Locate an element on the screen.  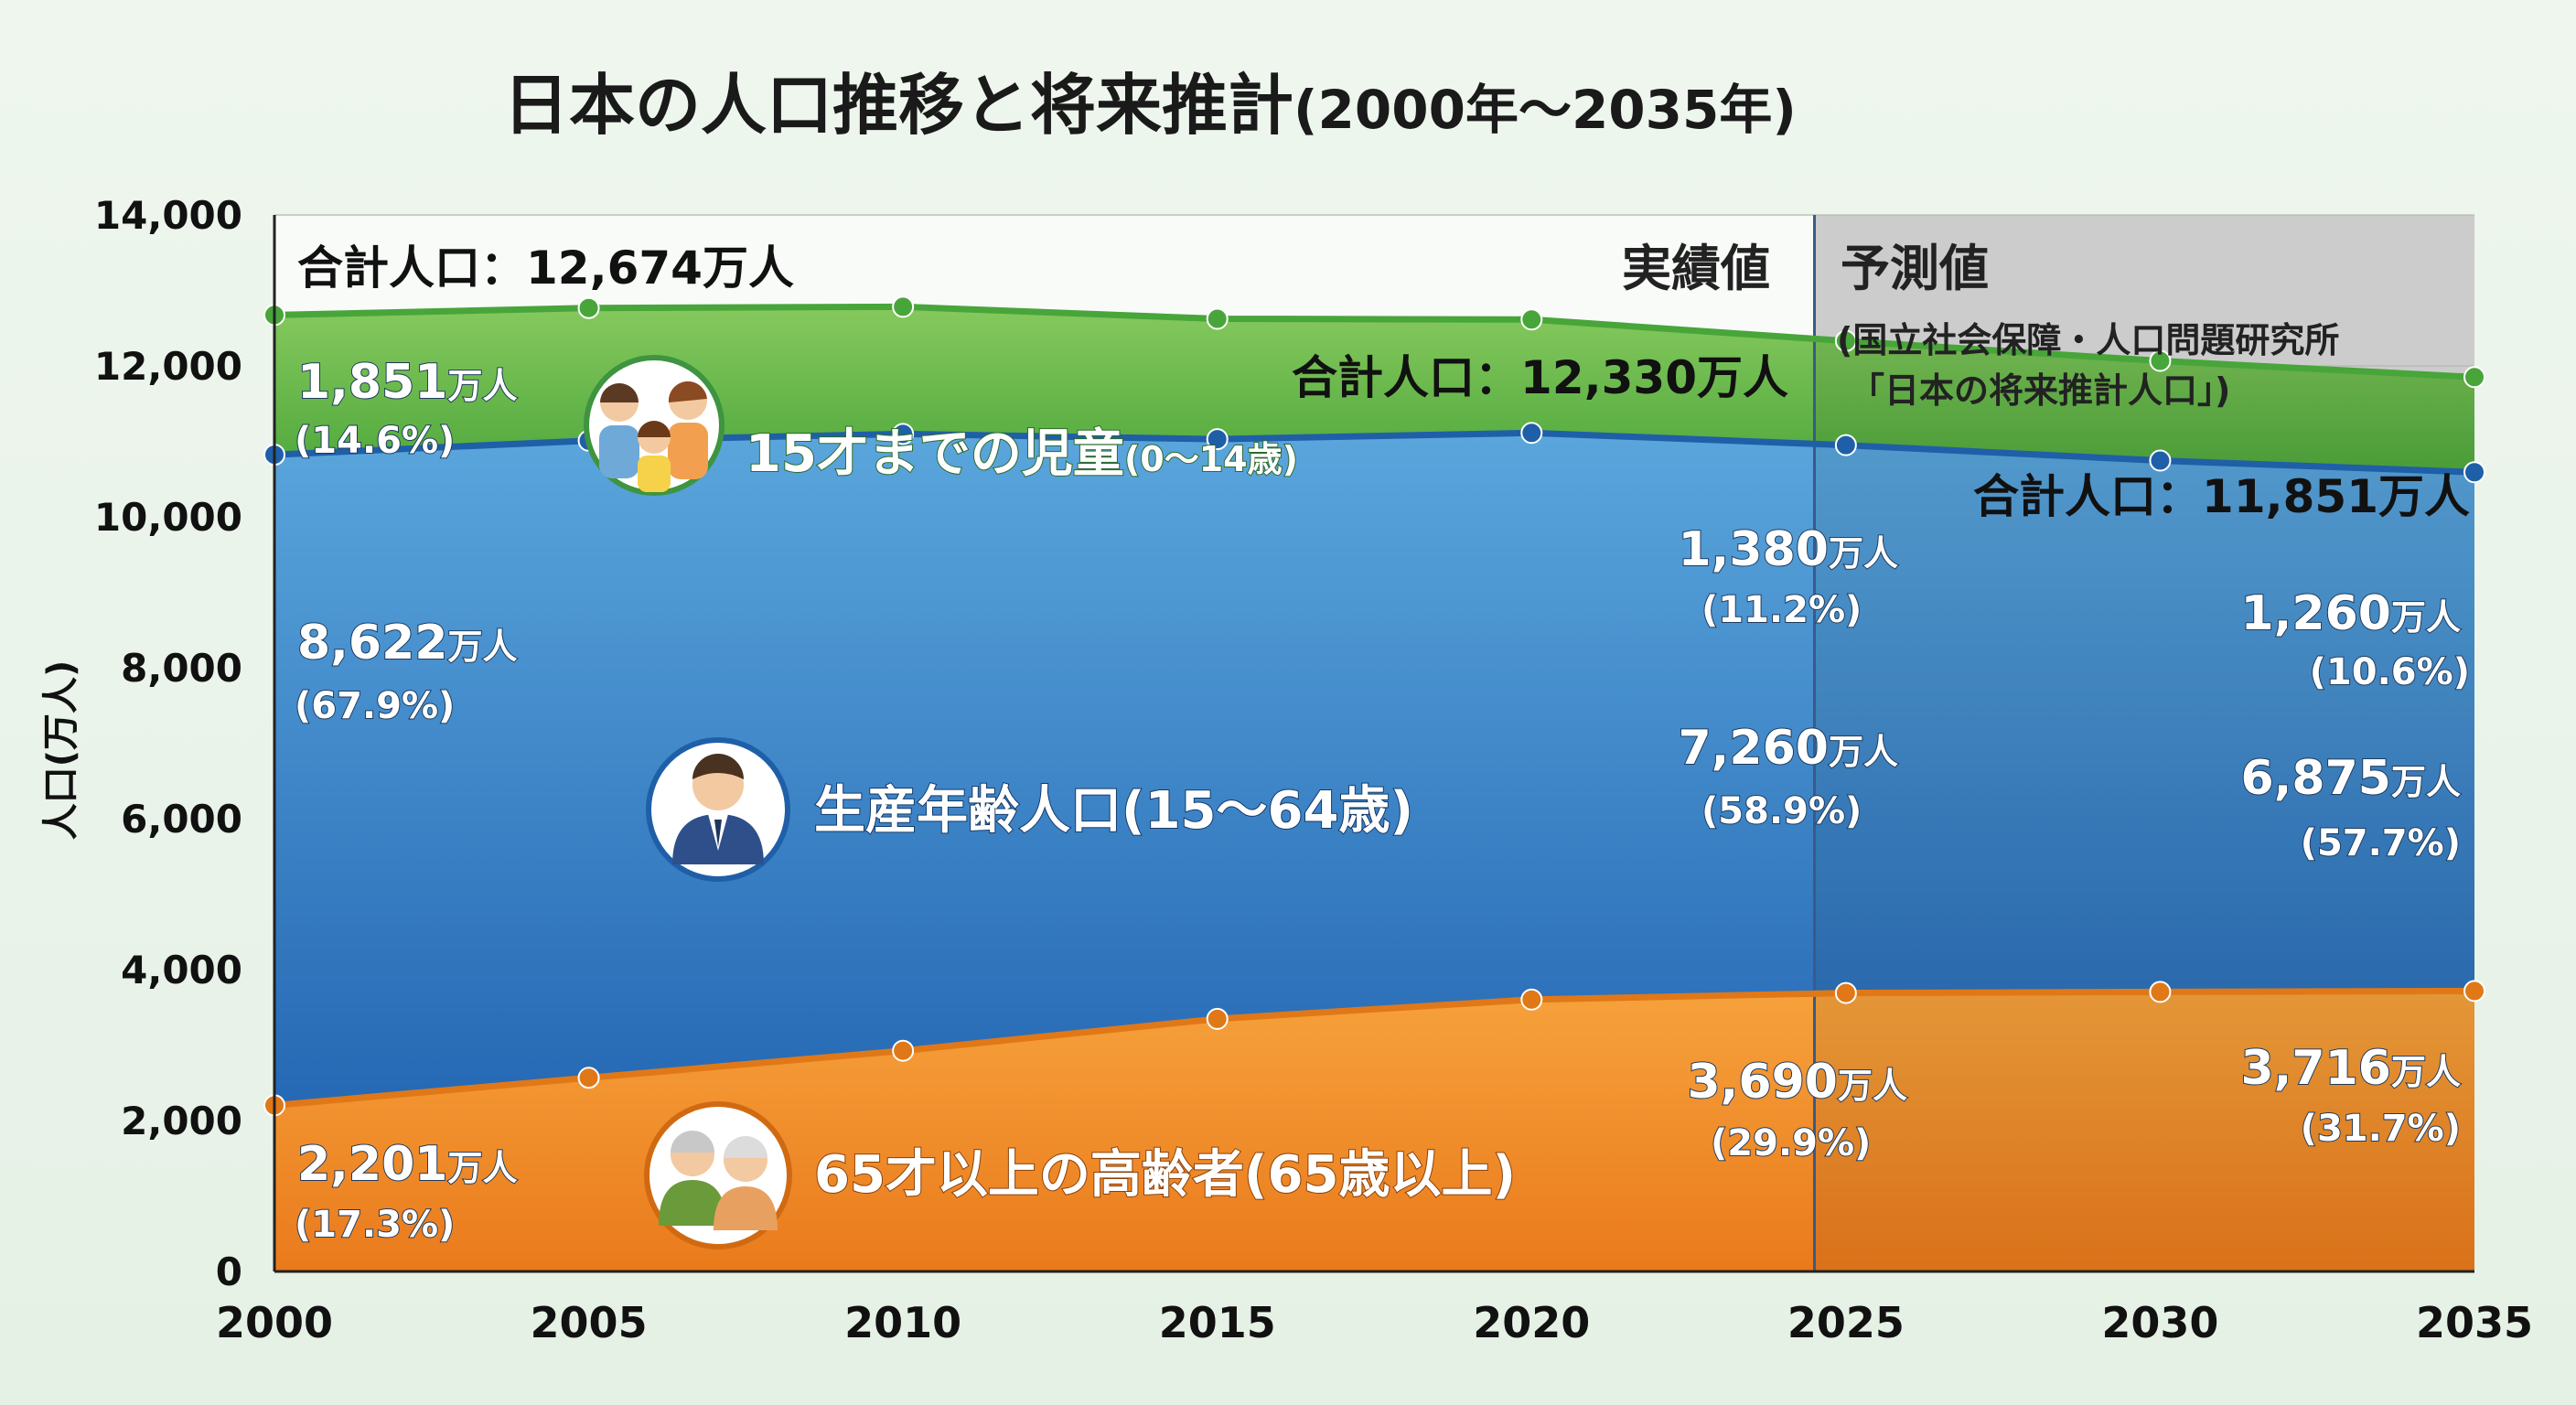
value-label-children-2025: 1,380万人 is located at coordinates (1789, 549).